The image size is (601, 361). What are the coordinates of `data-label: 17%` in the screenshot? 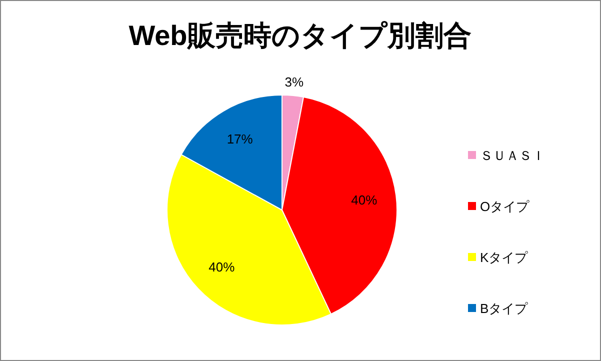 It's located at (240, 139).